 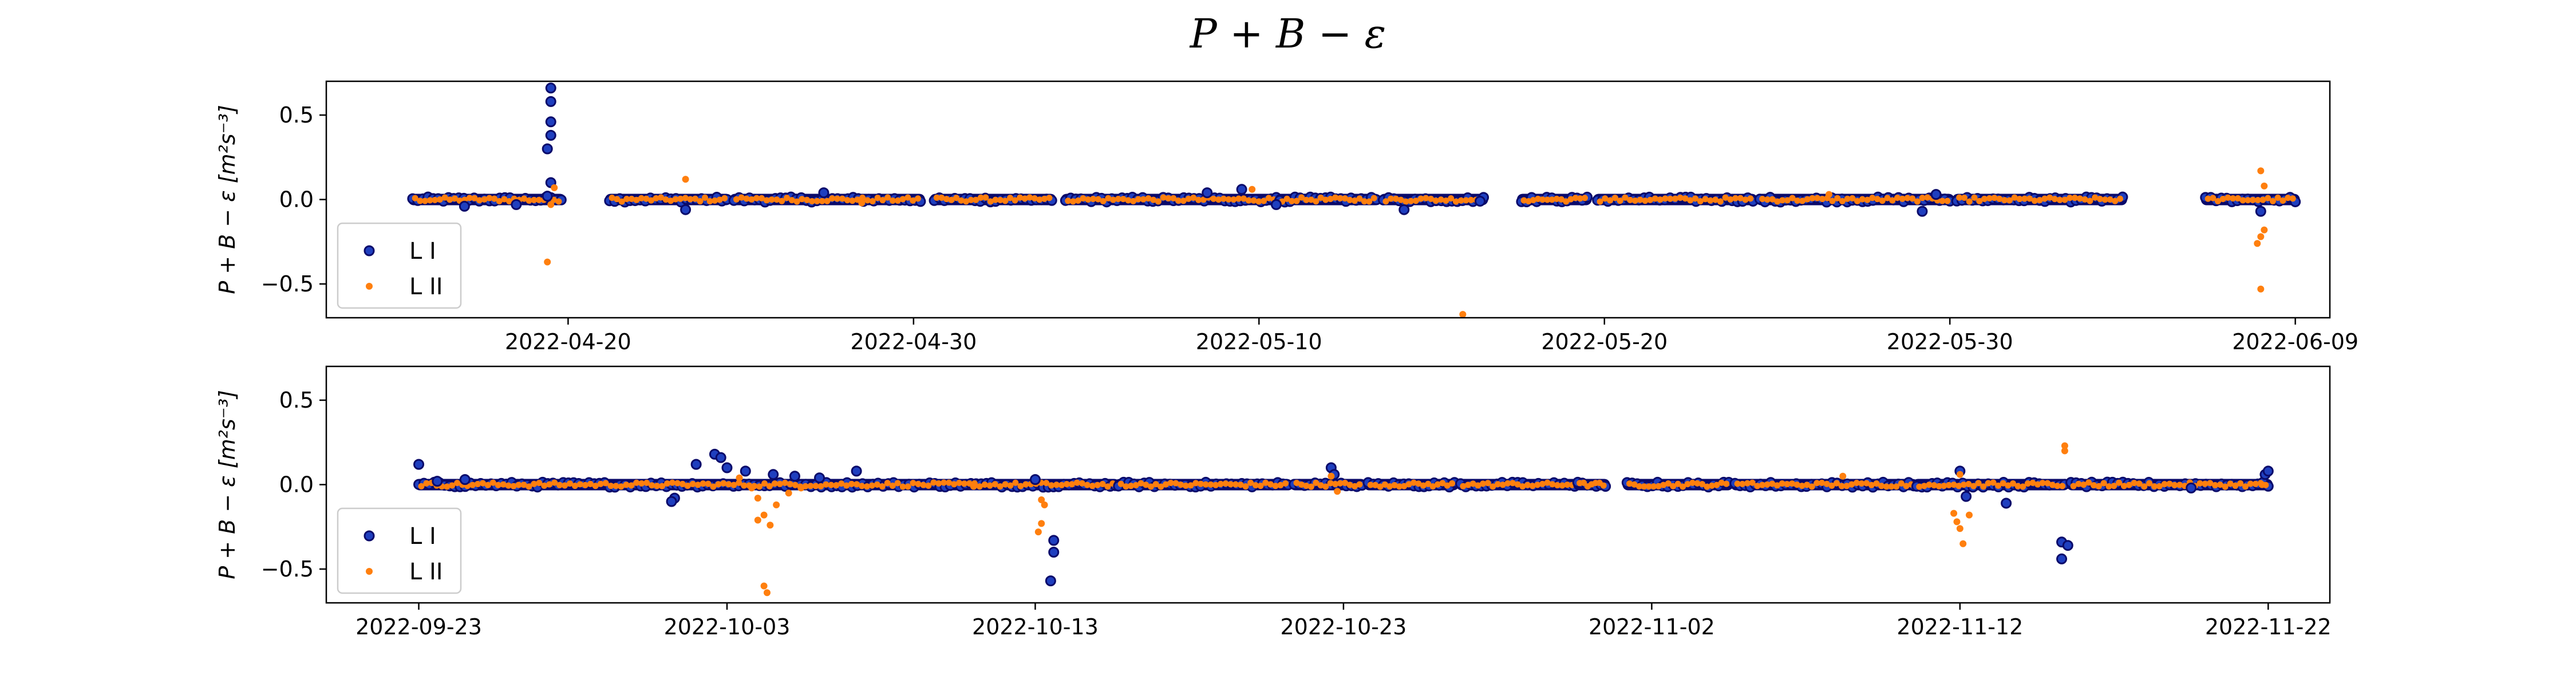 What do you see at coordinates (296, 485) in the screenshot?
I see `y-tick-label: 0.0` at bounding box center [296, 485].